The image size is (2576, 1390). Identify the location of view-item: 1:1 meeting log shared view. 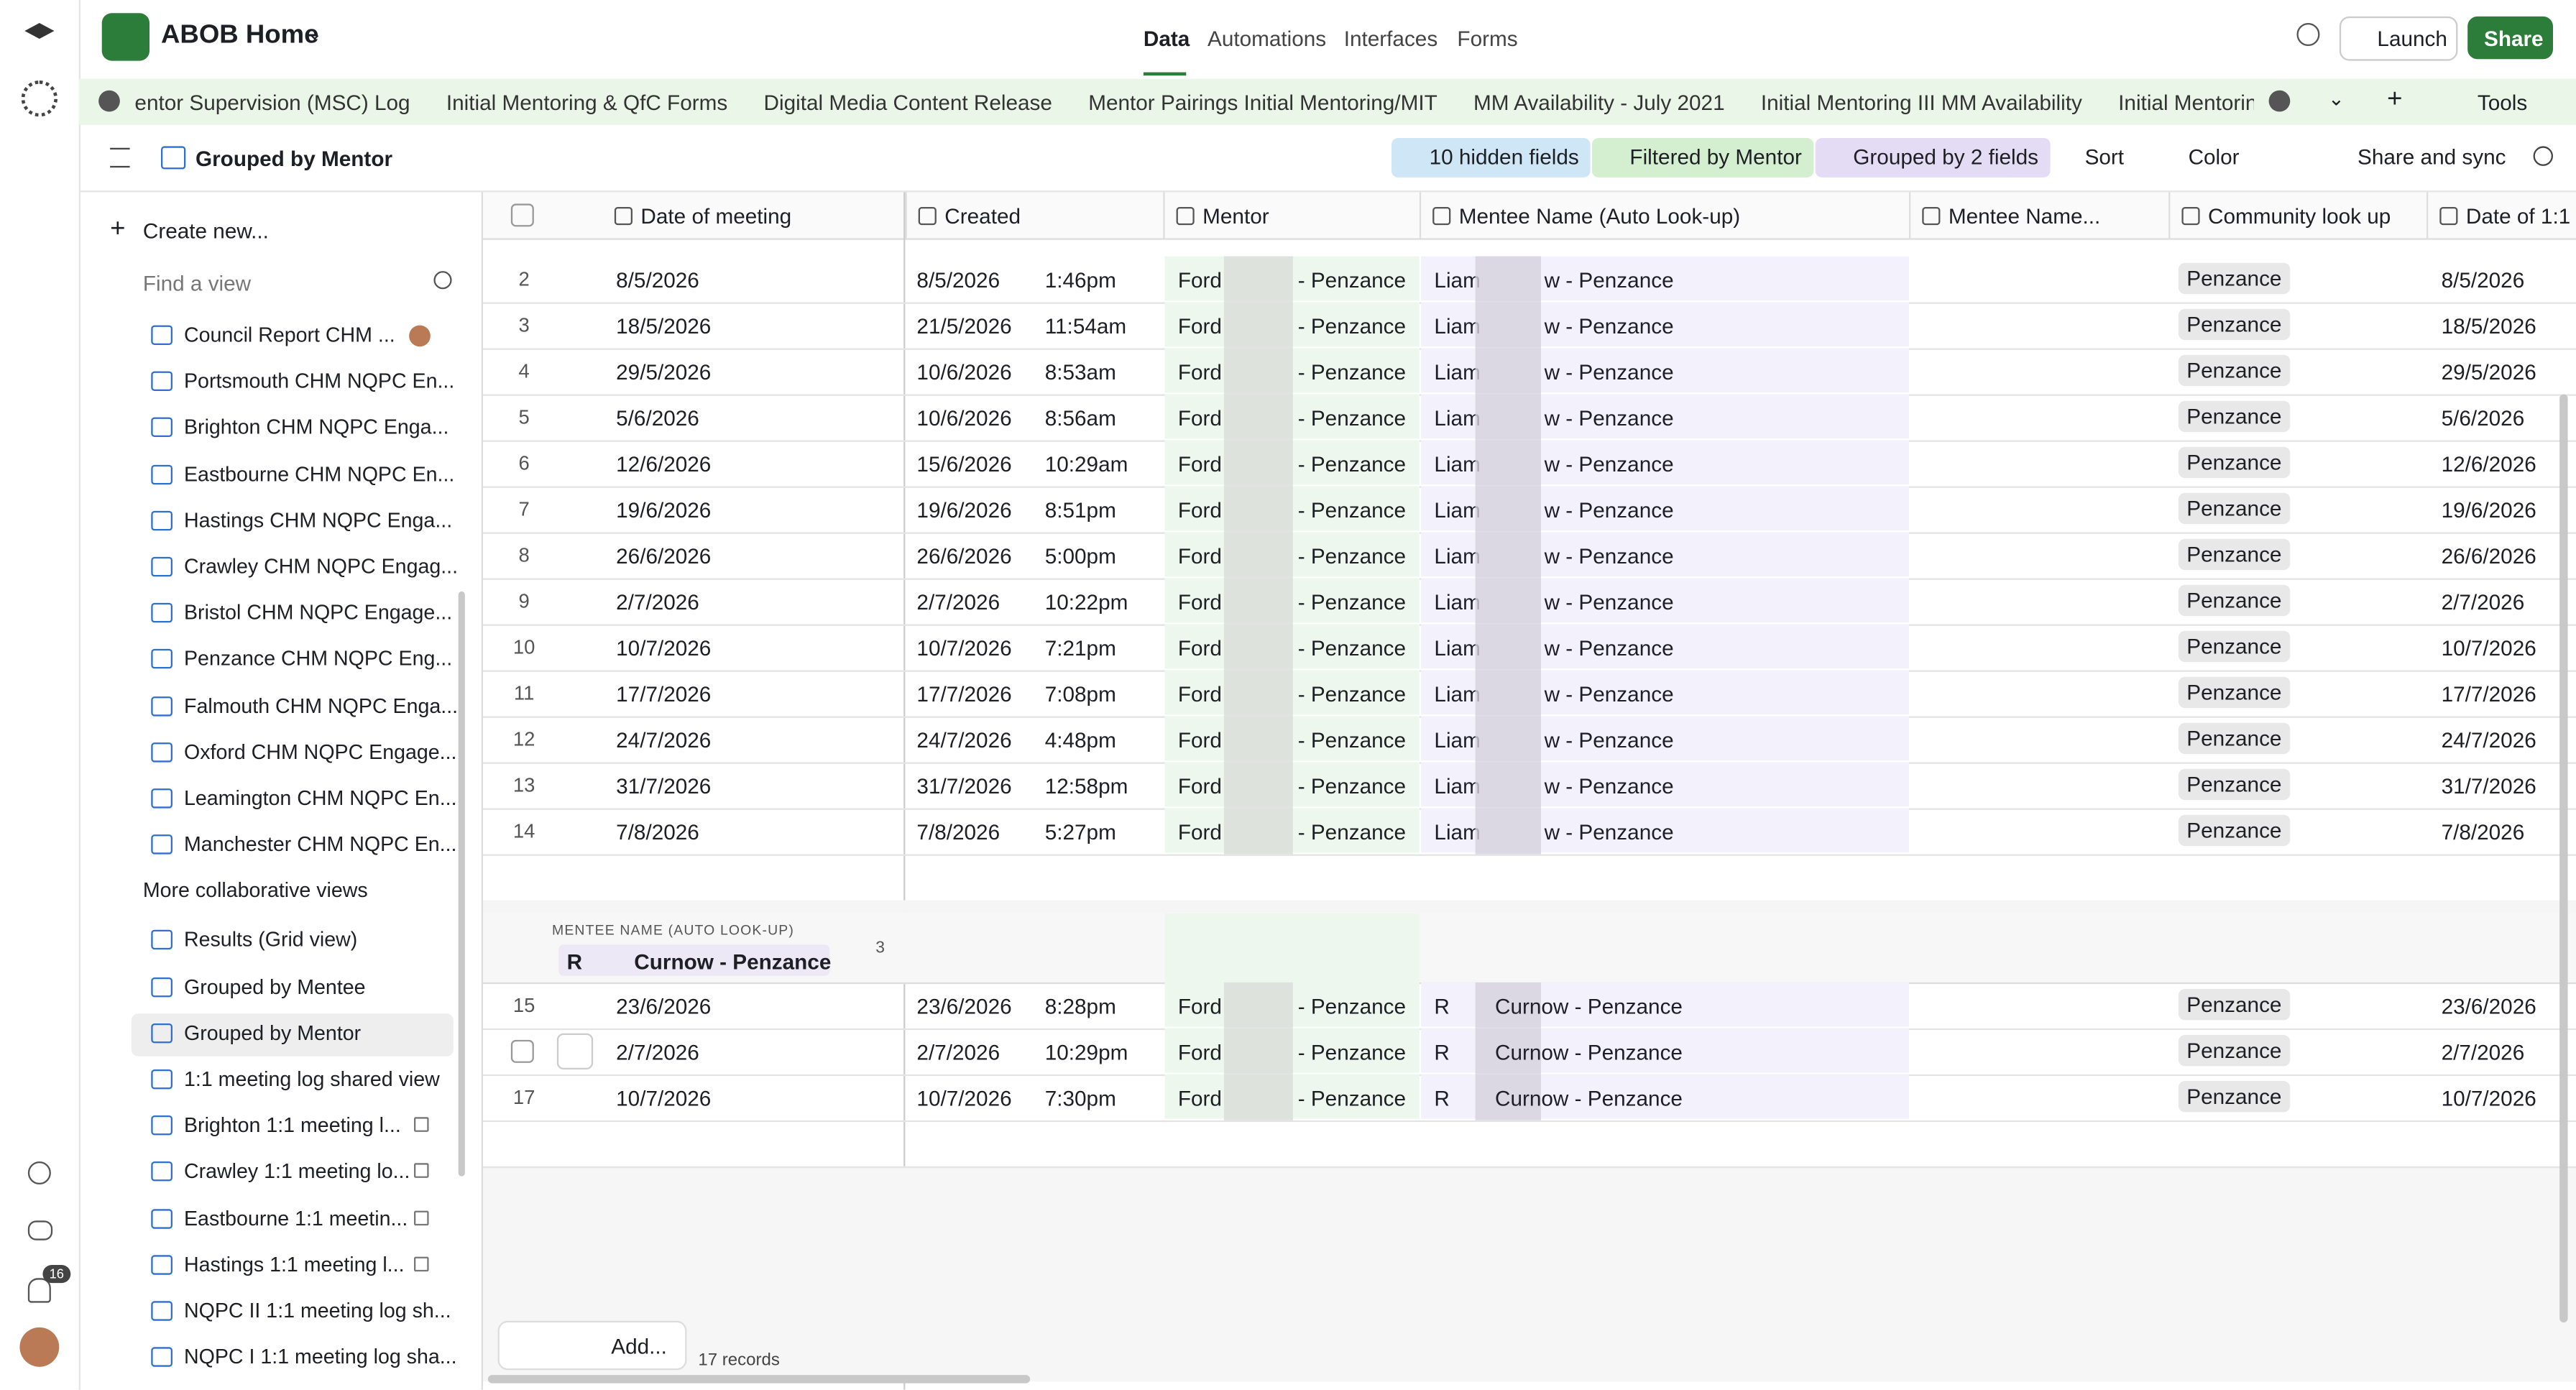
(311, 1079).